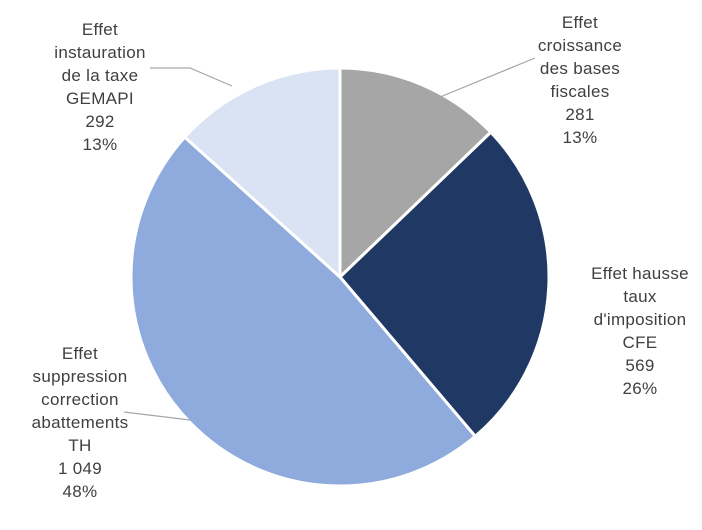 The height and width of the screenshot is (530, 702). What do you see at coordinates (80, 399) in the screenshot?
I see `data-label-2-line-2: correction` at bounding box center [80, 399].